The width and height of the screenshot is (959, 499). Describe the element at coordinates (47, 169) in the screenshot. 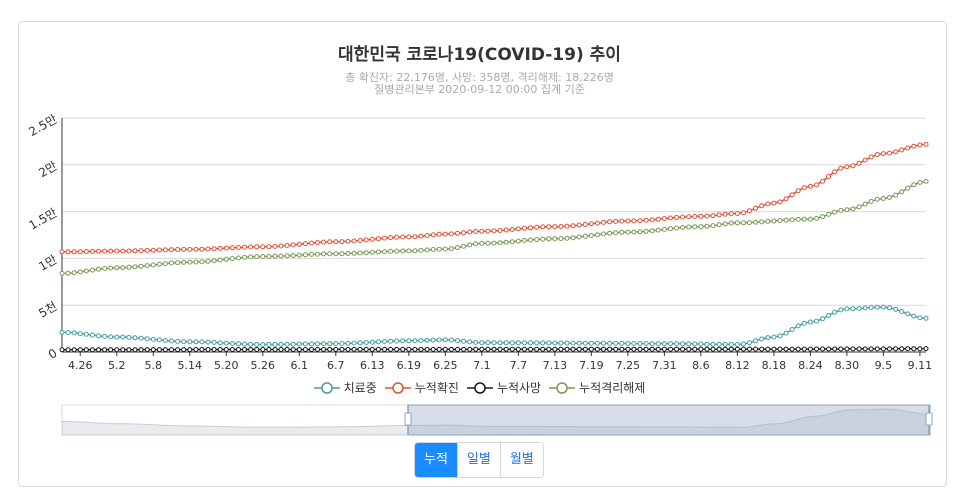

I see `y-tick-label: 2만` at that location.